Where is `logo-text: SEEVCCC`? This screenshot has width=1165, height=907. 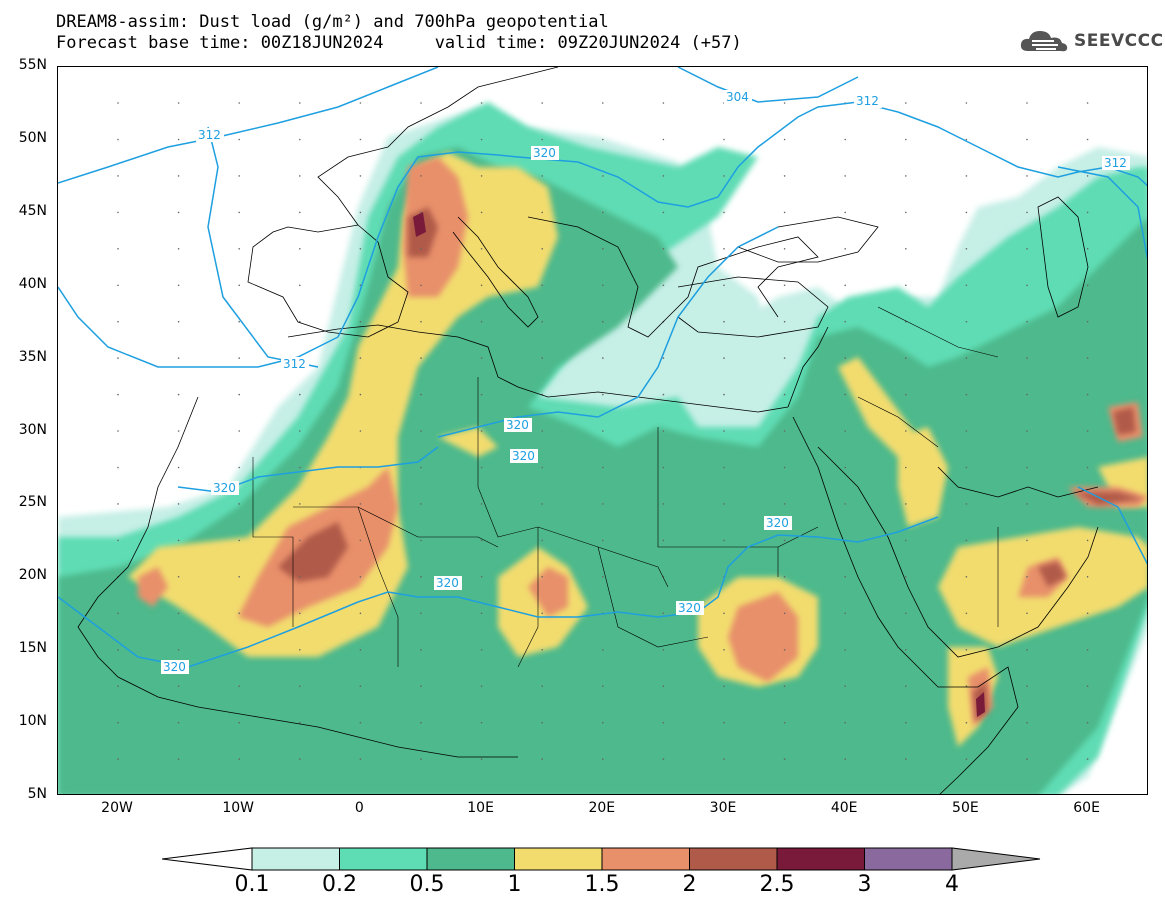
logo-text: SEEVCCC is located at coordinates (1119, 41).